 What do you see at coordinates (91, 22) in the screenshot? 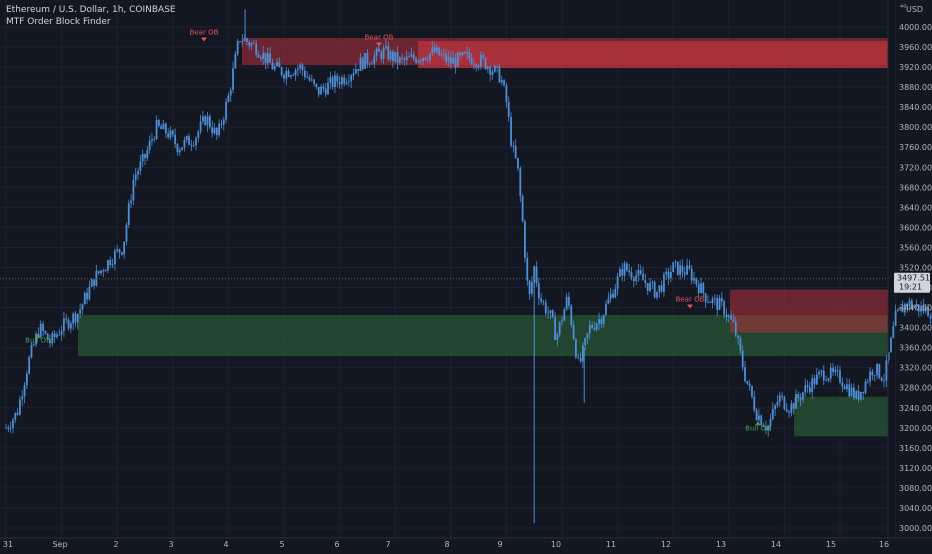
I see `indicator-title: MTF Order Block Finder` at bounding box center [91, 22].